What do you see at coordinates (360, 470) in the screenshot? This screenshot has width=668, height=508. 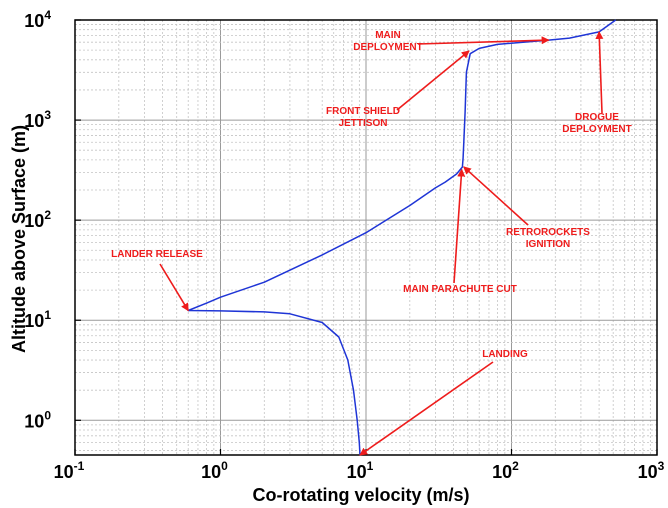 I see `x-tick-label: 10¹` at bounding box center [360, 470].